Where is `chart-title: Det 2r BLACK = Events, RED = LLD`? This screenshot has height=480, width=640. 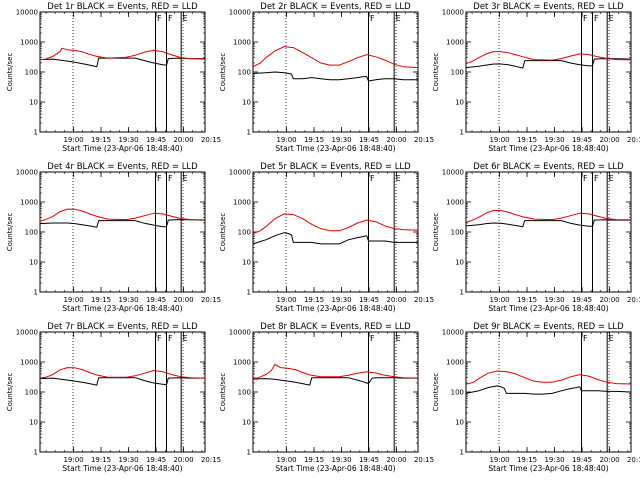 chart-title: Det 2r BLACK = Events, RED = LLD is located at coordinates (335, 7).